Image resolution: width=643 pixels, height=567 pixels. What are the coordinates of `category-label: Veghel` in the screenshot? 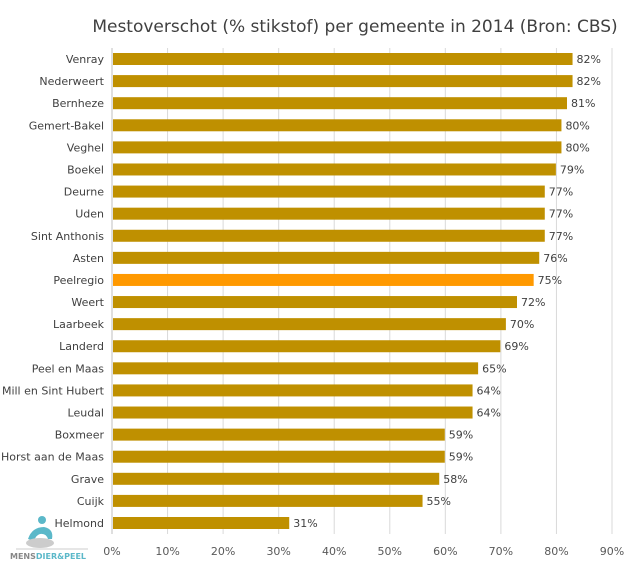 It's located at (85, 147).